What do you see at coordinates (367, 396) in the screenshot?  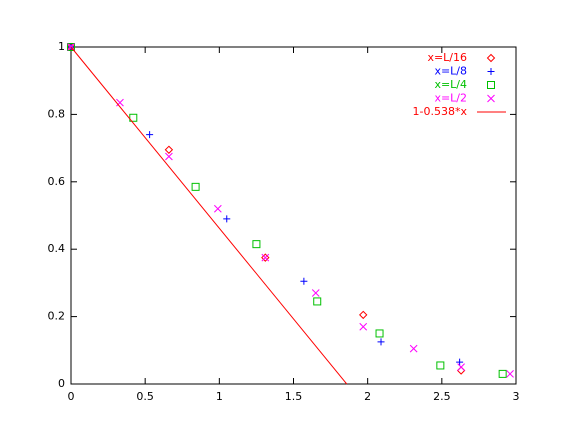 I see `x-tick-label: 2` at bounding box center [367, 396].